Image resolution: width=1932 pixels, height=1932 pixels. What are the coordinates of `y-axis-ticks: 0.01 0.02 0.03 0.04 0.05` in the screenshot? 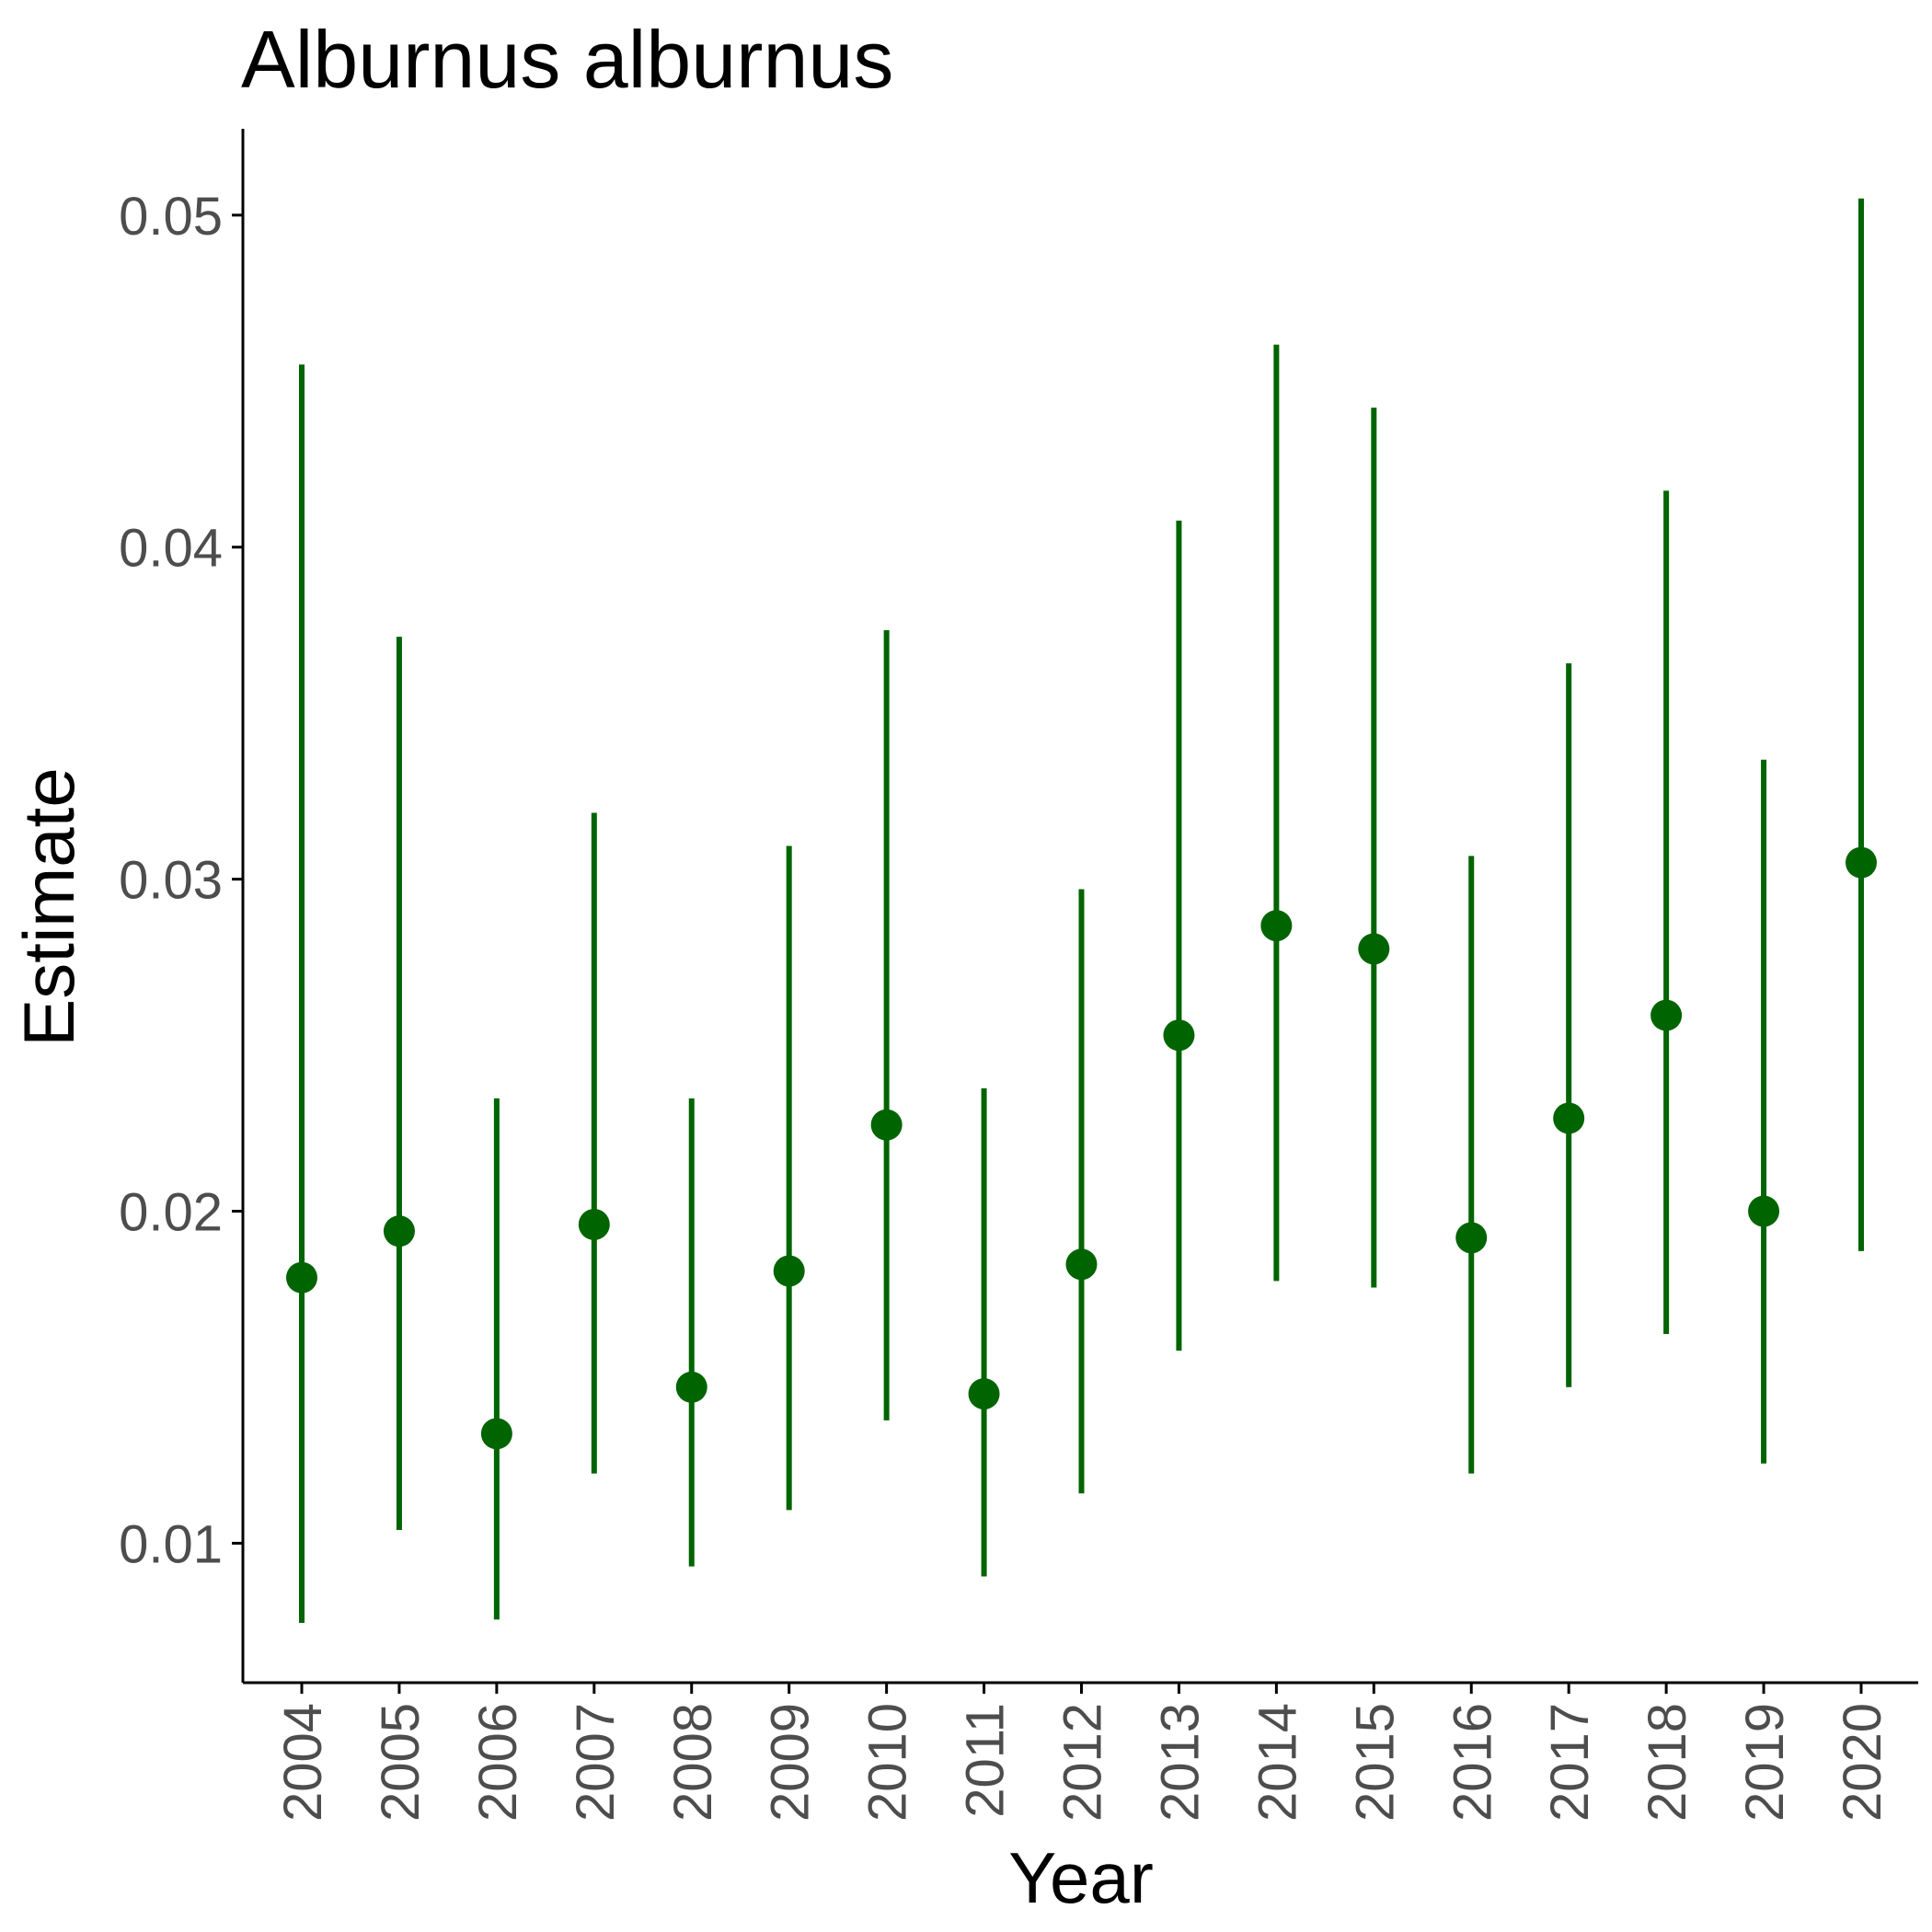 It's located at (181, 880).